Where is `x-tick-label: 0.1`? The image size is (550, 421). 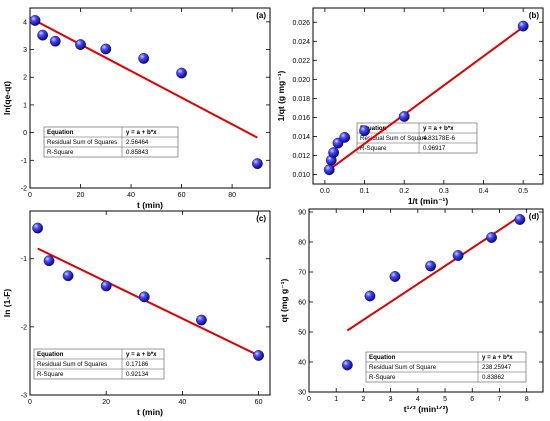 x-tick-label: 0.1 is located at coordinates (365, 191).